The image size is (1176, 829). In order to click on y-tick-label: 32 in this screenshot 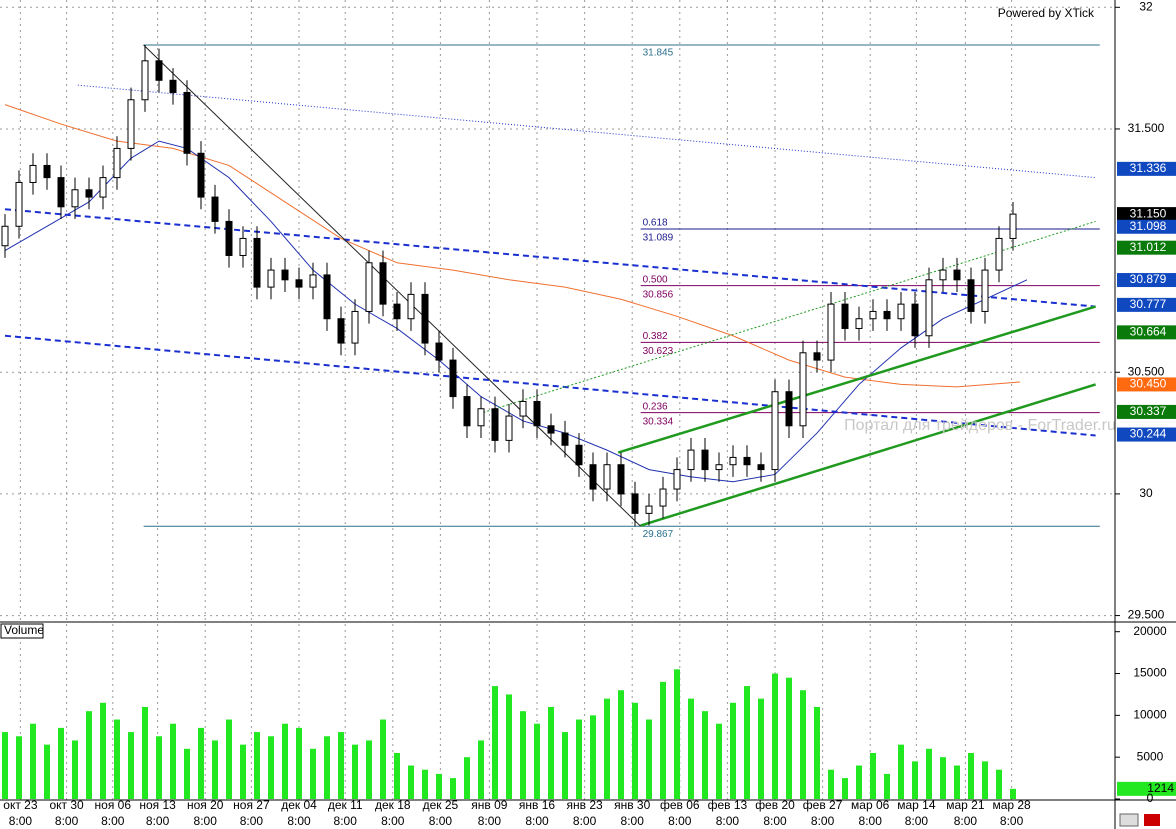, I will do `click(1146, 6)`.